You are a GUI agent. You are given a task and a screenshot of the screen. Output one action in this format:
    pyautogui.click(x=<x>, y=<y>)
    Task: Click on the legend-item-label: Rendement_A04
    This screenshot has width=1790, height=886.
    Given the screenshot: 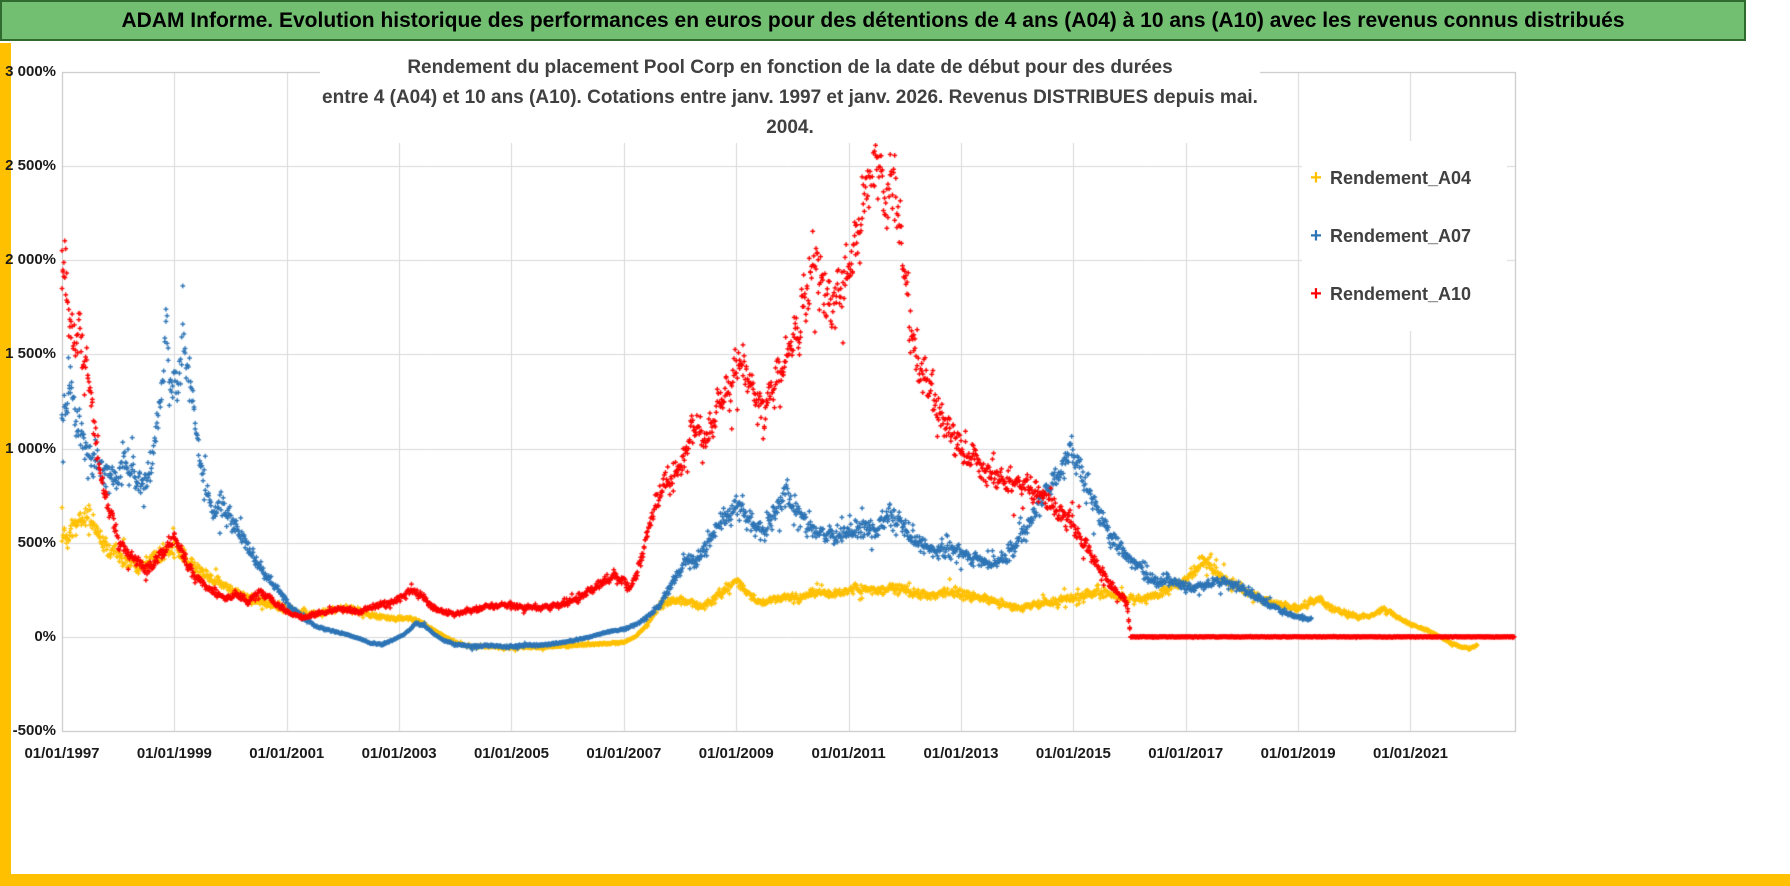 What is the action you would take?
    pyautogui.click(x=1401, y=177)
    